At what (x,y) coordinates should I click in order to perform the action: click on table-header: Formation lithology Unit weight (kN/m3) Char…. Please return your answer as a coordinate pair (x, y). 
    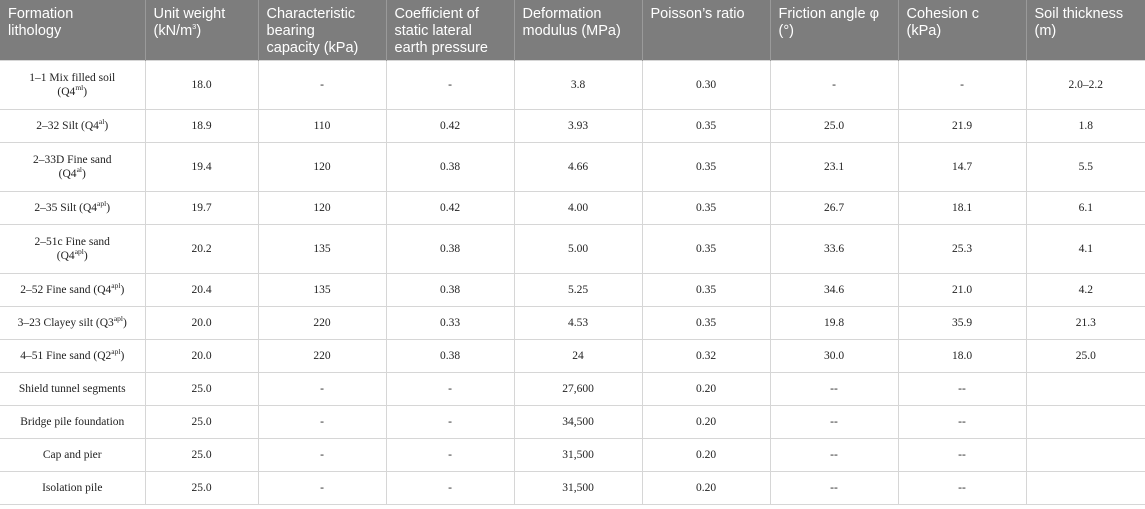
    Looking at the image, I should click on (572, 30).